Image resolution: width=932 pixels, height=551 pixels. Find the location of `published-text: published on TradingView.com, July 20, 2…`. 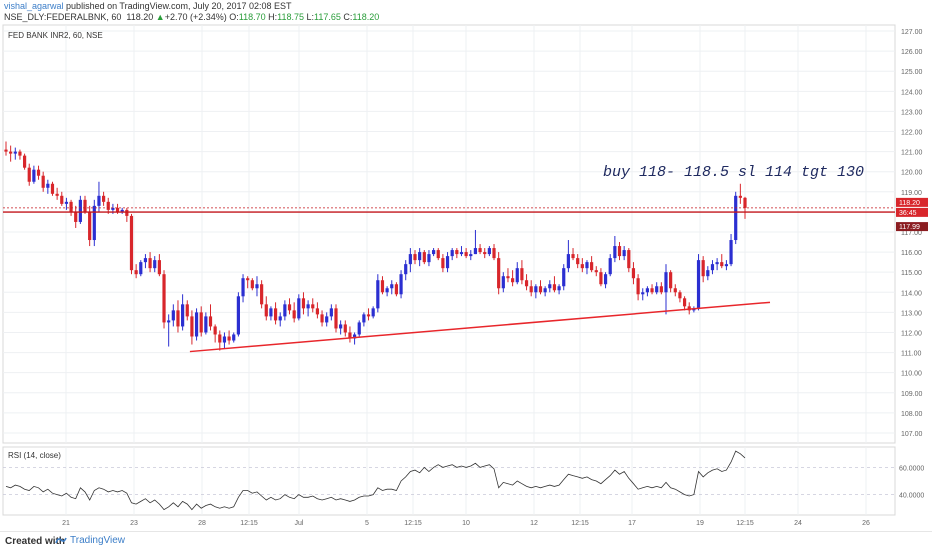

published-text: published on TradingView.com, July 20, 2… is located at coordinates (177, 6).